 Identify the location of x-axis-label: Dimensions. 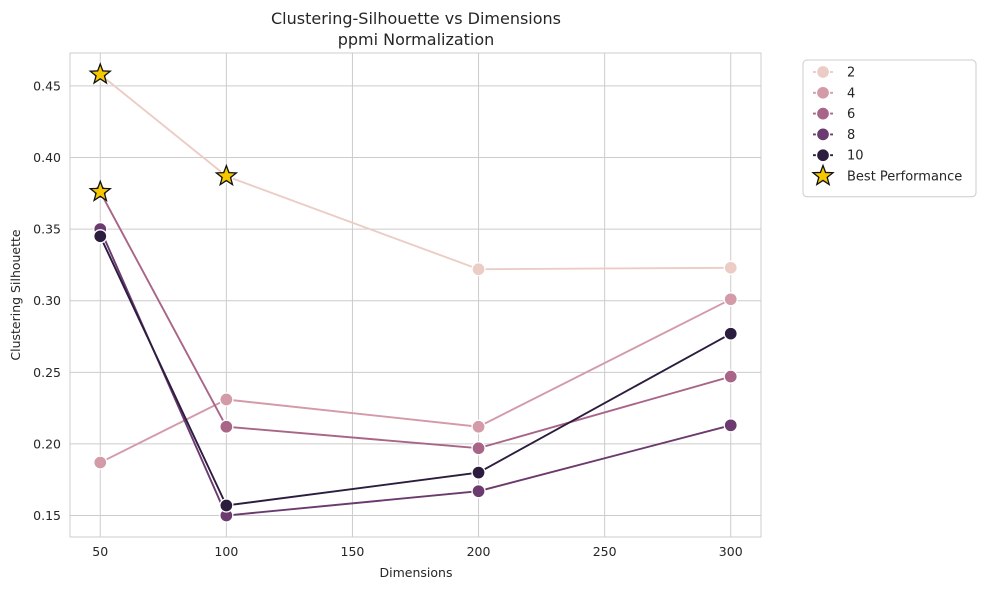
(416, 572).